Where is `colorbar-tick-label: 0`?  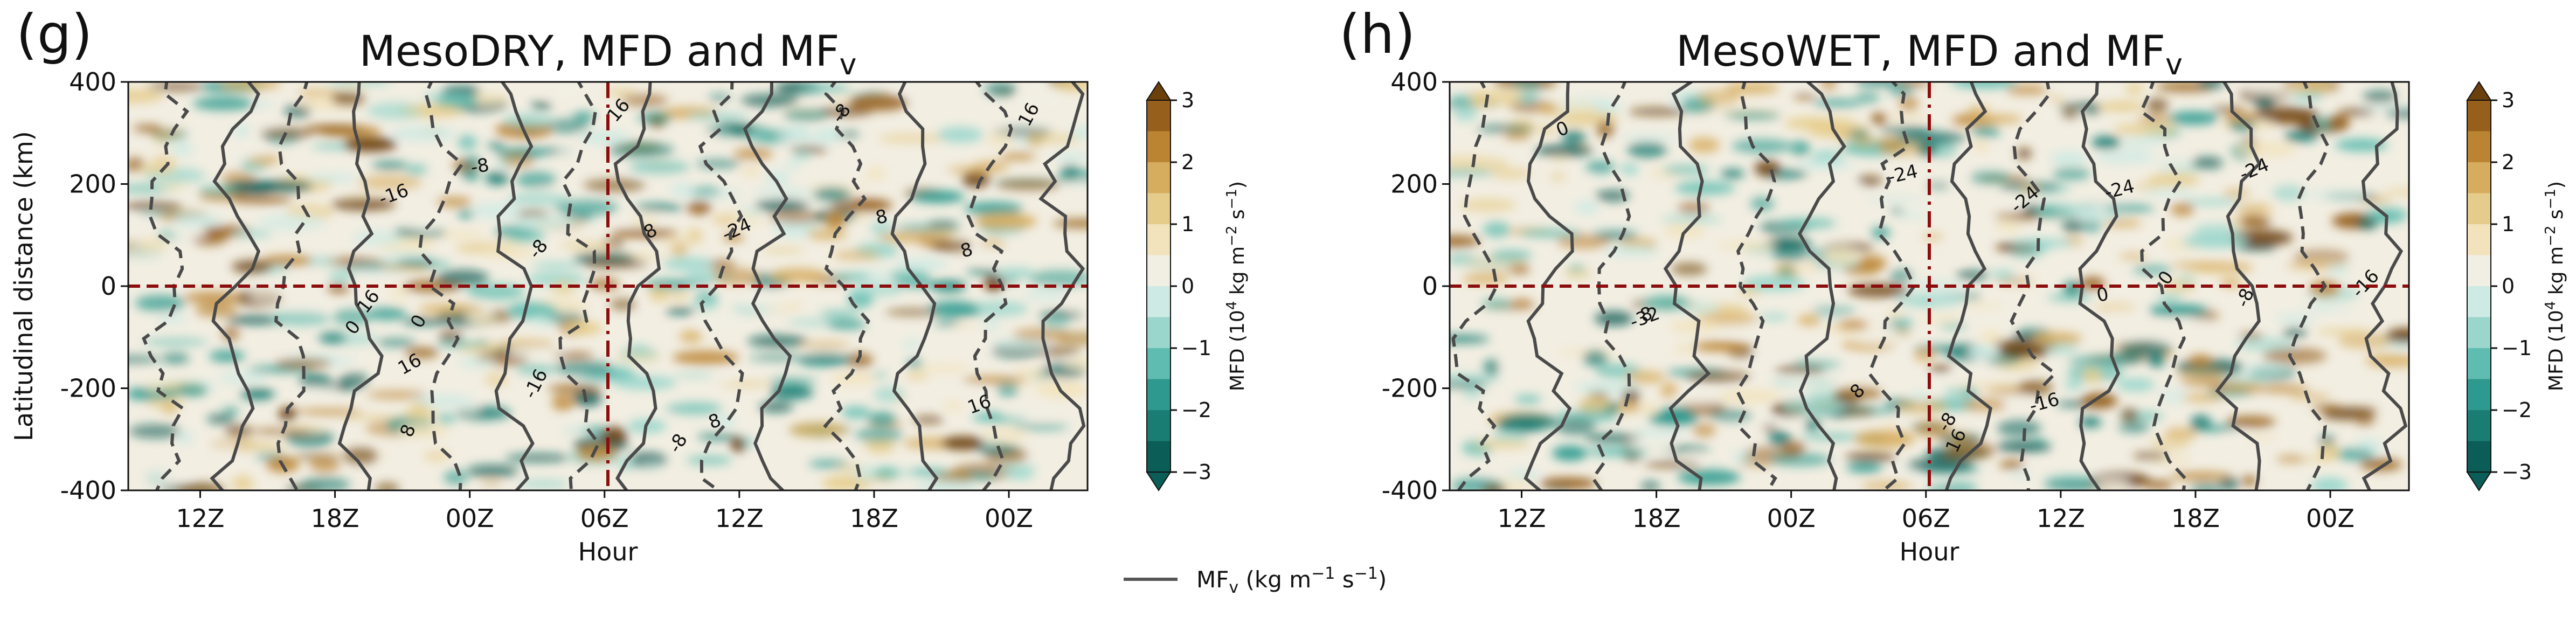 colorbar-tick-label: 0 is located at coordinates (2508, 286).